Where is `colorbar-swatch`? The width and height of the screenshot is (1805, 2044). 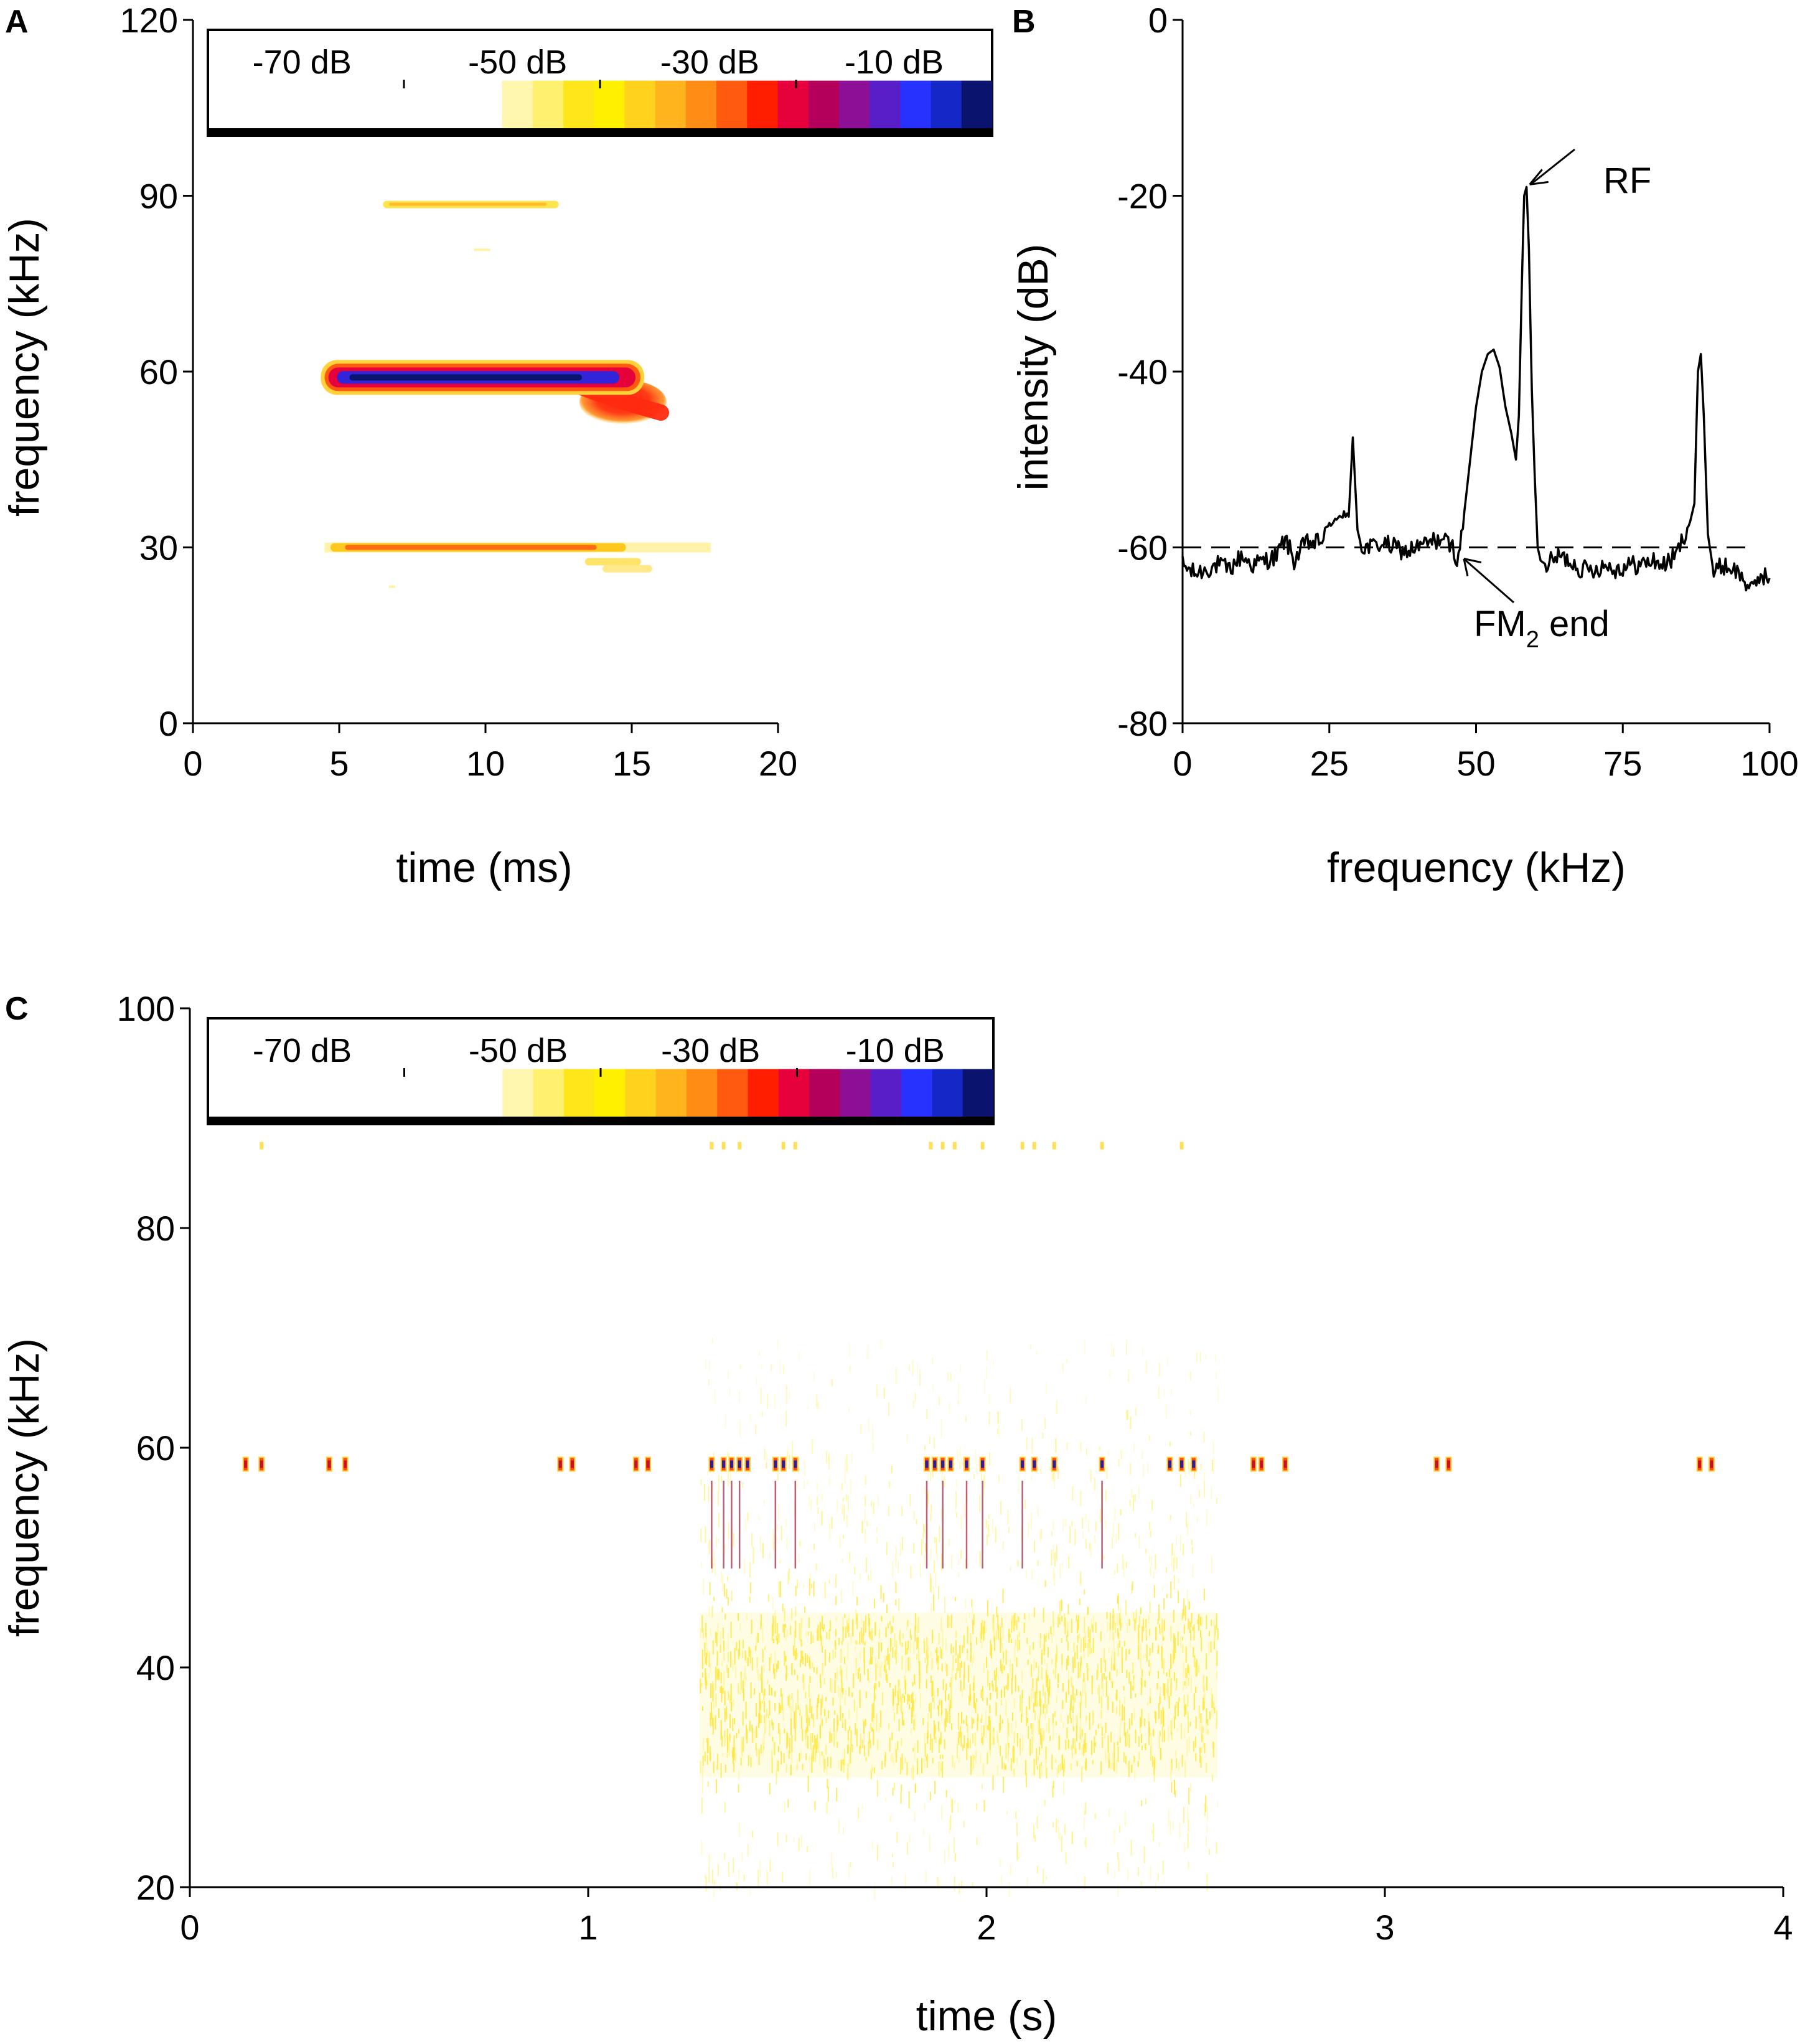 colorbar-swatch is located at coordinates (824, 104).